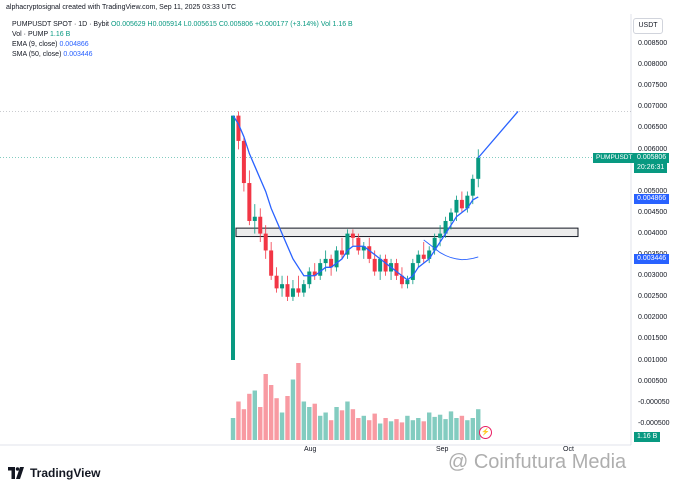 This screenshot has height=490, width=680. I want to click on legend-sma-label: SMA (50, close), so click(37, 54).